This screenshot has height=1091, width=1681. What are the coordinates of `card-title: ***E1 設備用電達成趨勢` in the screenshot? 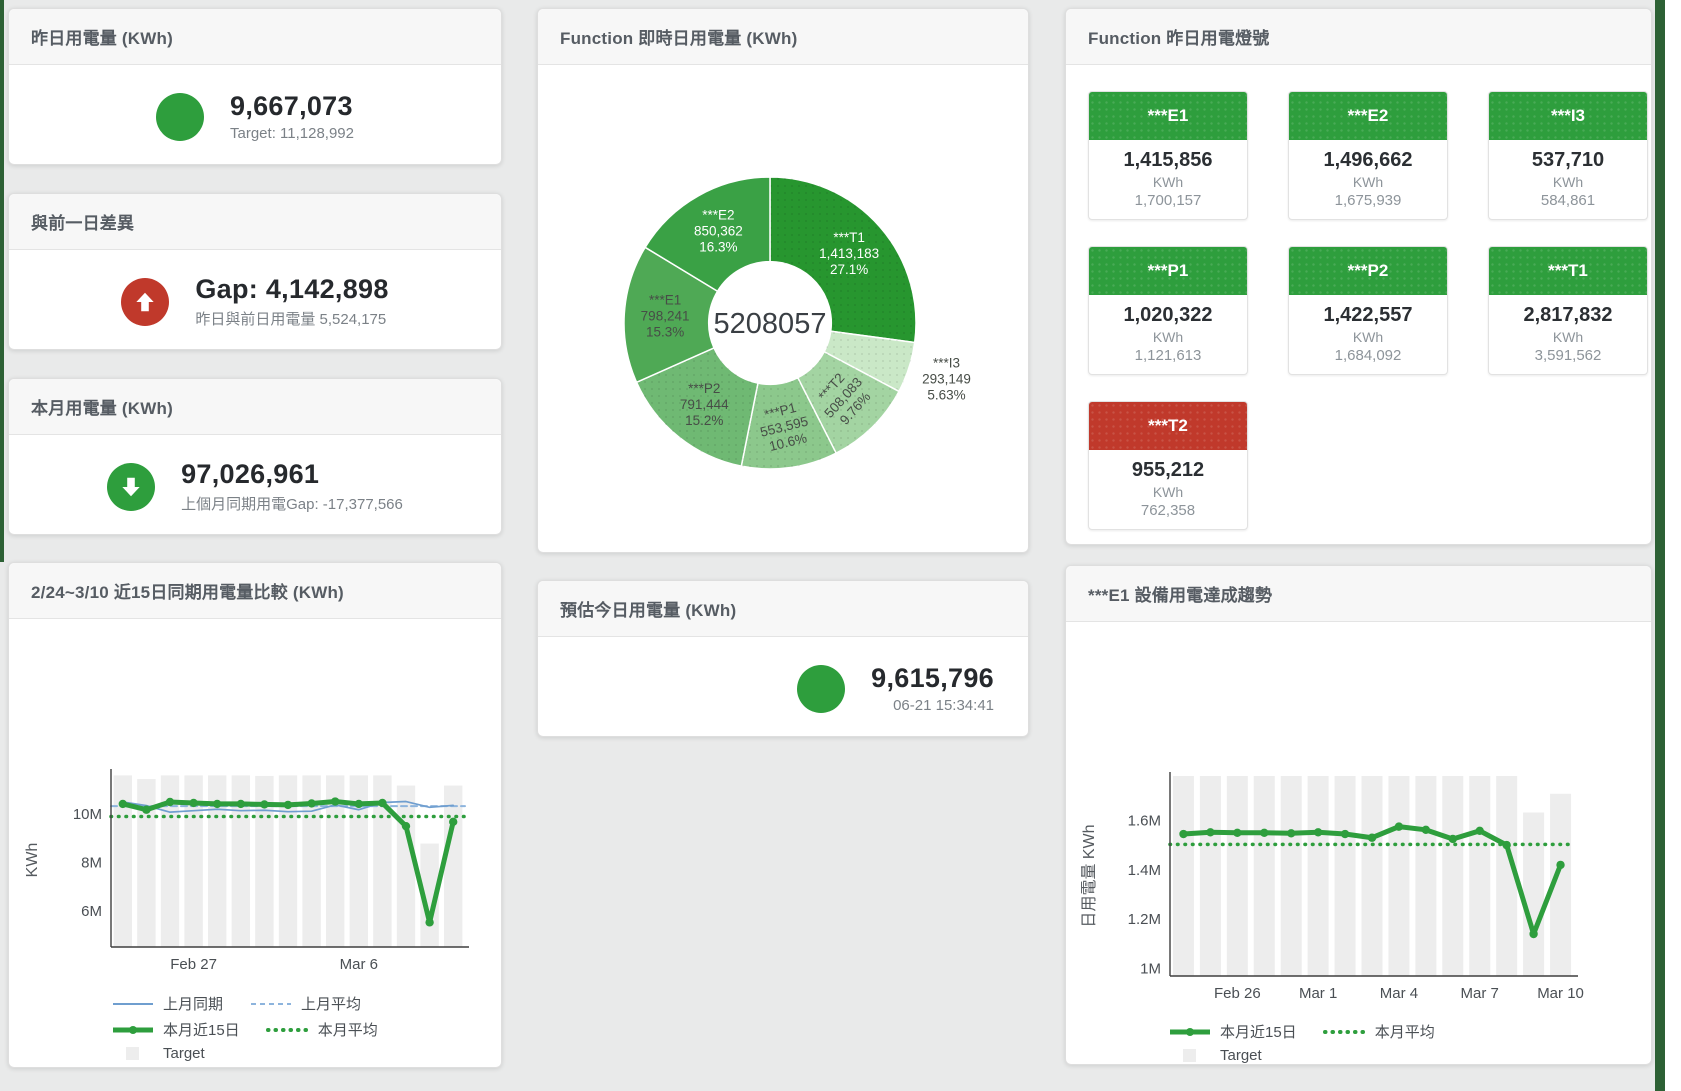 It's located at (1358, 594).